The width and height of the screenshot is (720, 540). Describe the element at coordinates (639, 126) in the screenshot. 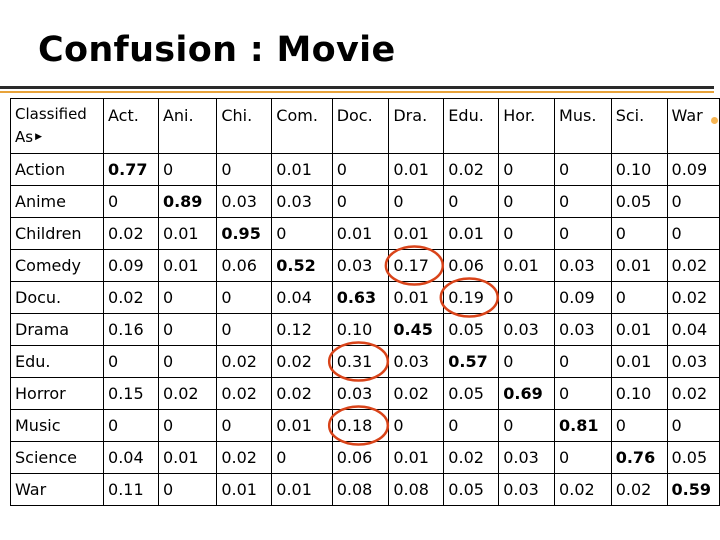

I see `column-header: Sci.` at that location.